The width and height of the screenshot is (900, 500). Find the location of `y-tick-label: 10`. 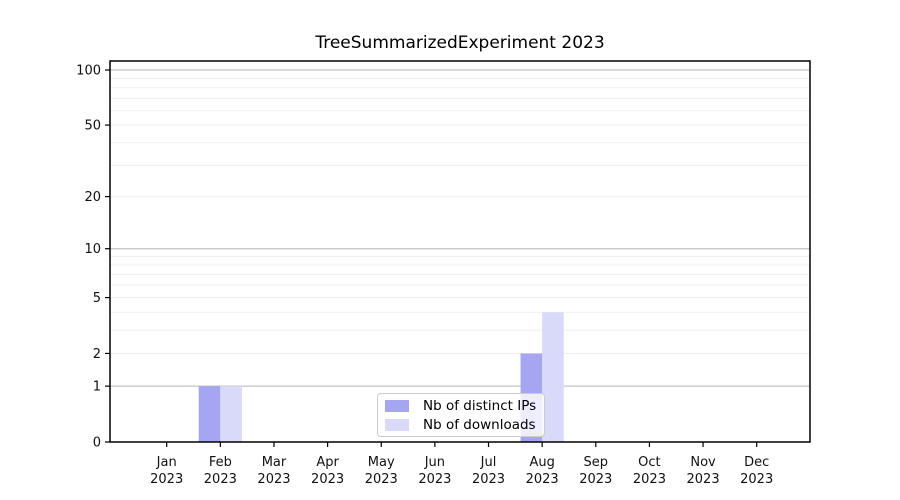

y-tick-label: 10 is located at coordinates (92, 249).